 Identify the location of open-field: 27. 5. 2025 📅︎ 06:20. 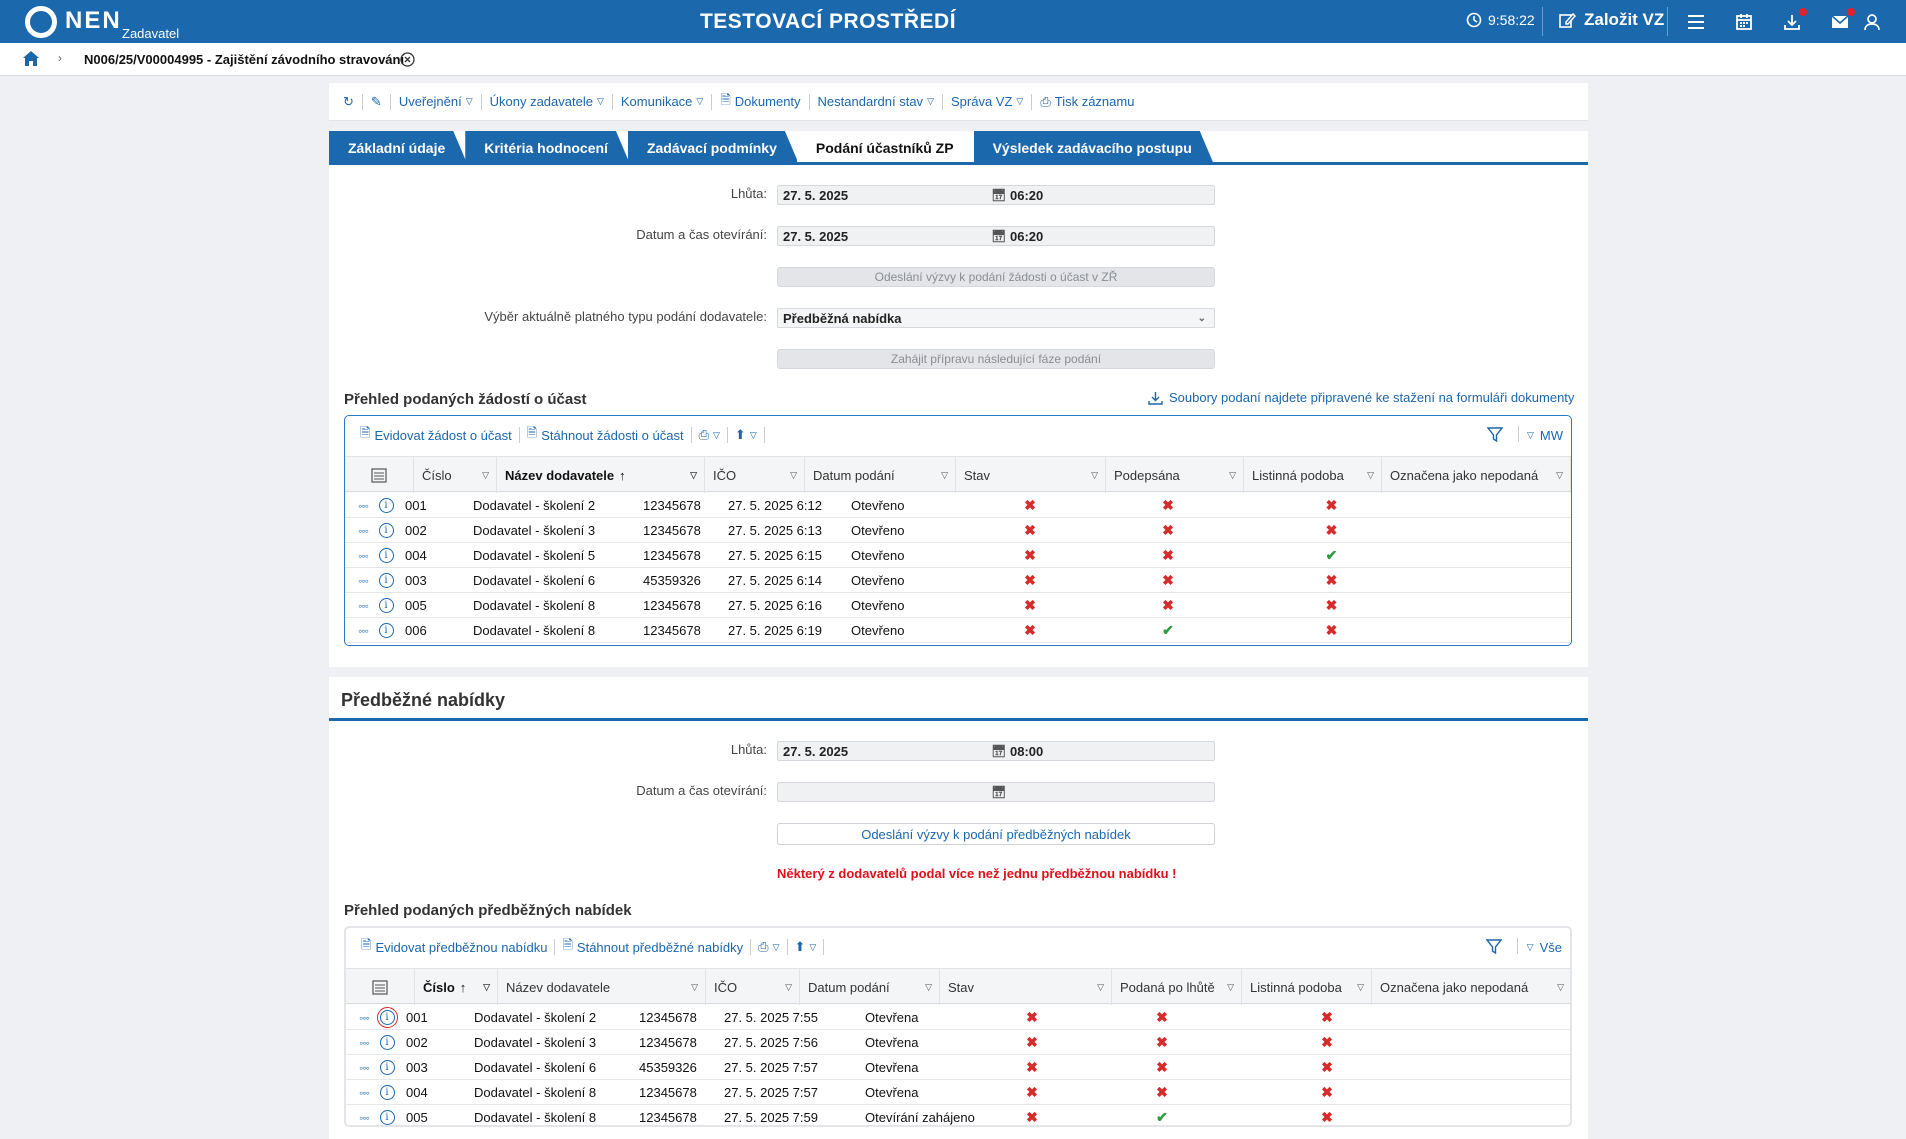
(996, 236).